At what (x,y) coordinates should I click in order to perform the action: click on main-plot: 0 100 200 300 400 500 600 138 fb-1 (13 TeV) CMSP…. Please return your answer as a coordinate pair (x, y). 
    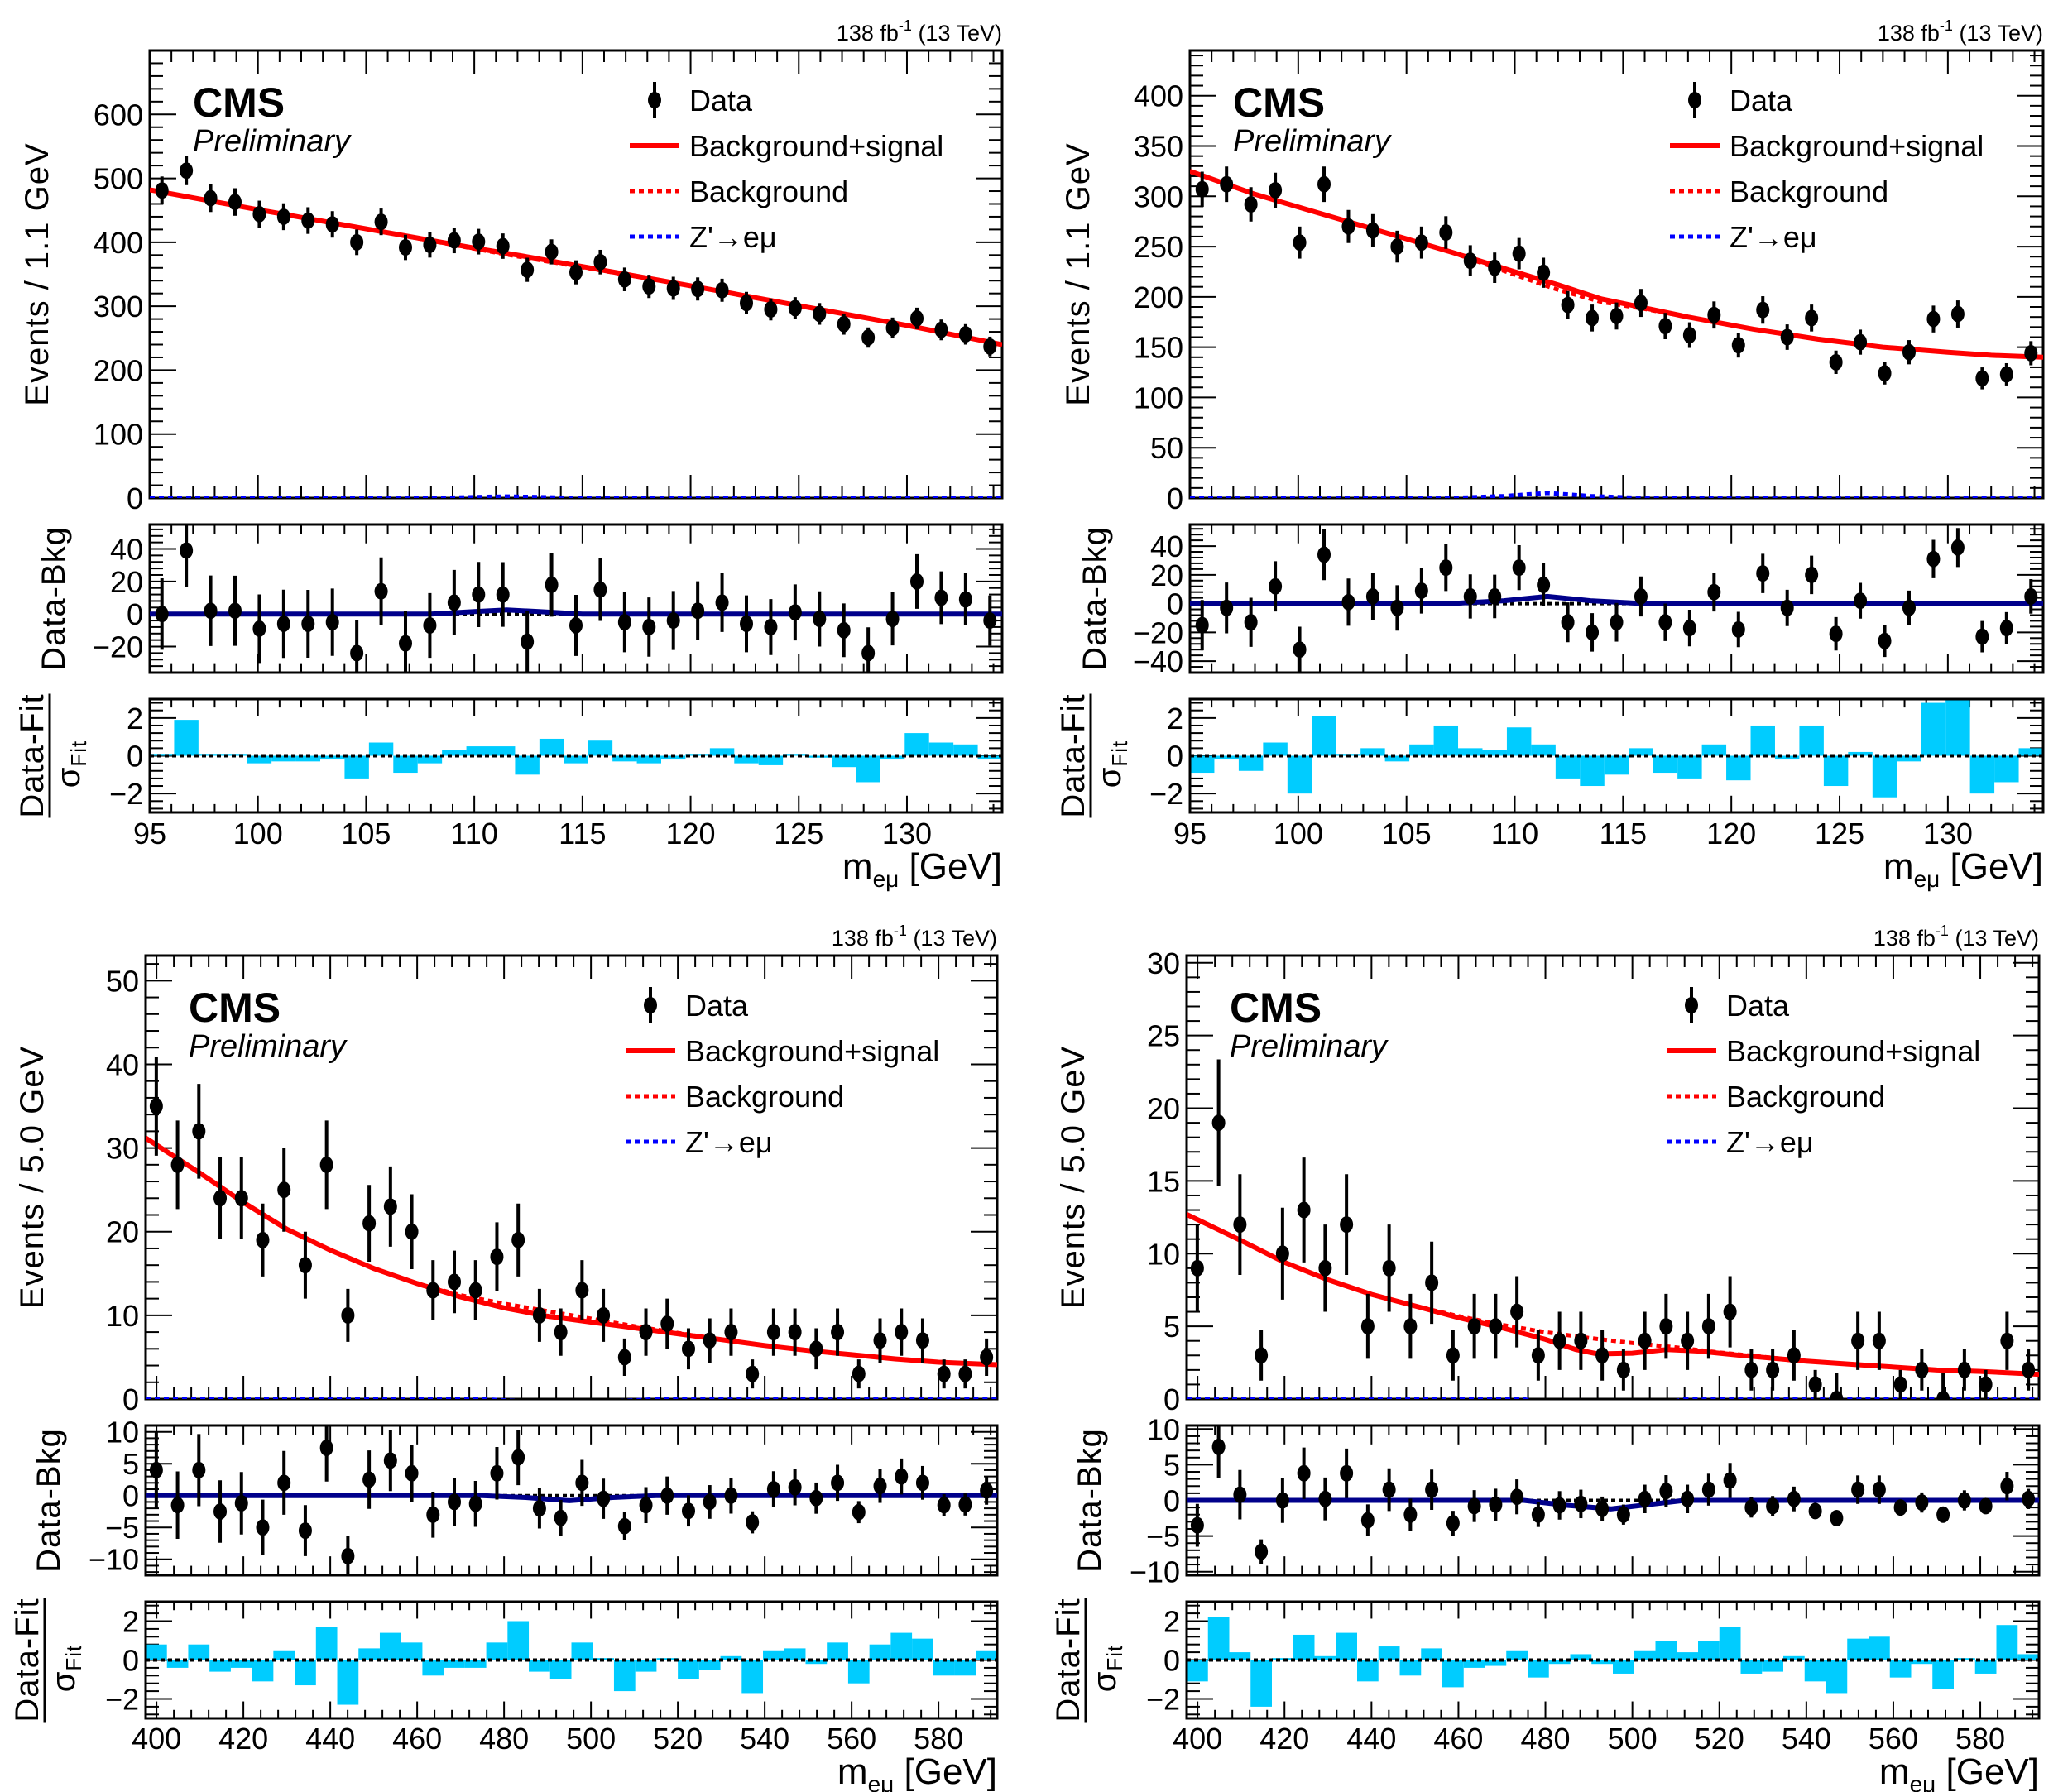
    Looking at the image, I should click on (512, 266).